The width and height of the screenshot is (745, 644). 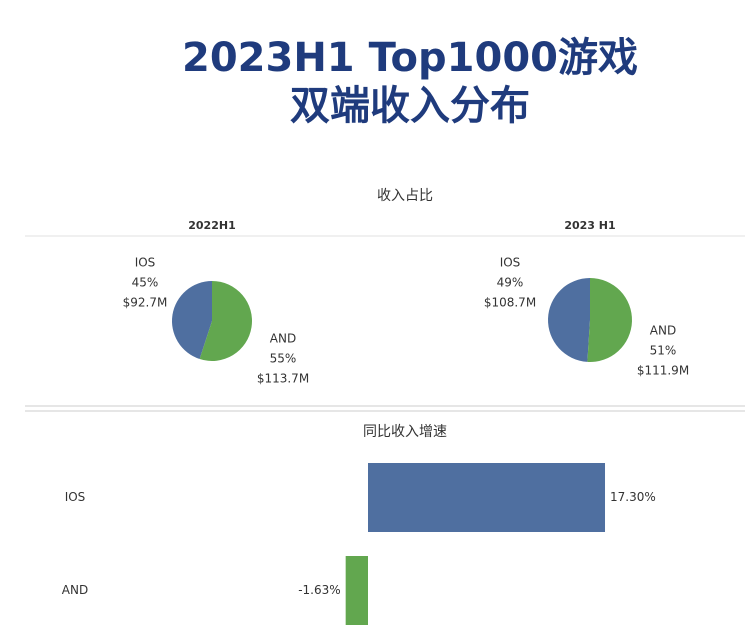 I want to click on slice-revenue: $111.9M, so click(x=663, y=371).